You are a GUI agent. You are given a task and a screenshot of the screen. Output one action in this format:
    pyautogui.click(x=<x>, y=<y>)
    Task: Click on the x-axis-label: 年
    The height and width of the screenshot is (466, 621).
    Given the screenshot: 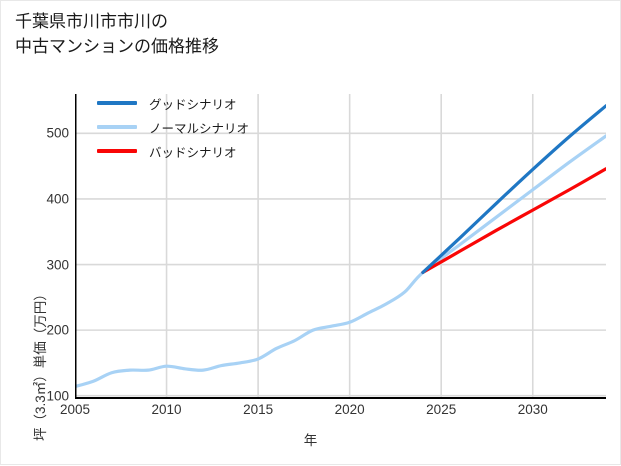 What is the action you would take?
    pyautogui.click(x=310, y=440)
    